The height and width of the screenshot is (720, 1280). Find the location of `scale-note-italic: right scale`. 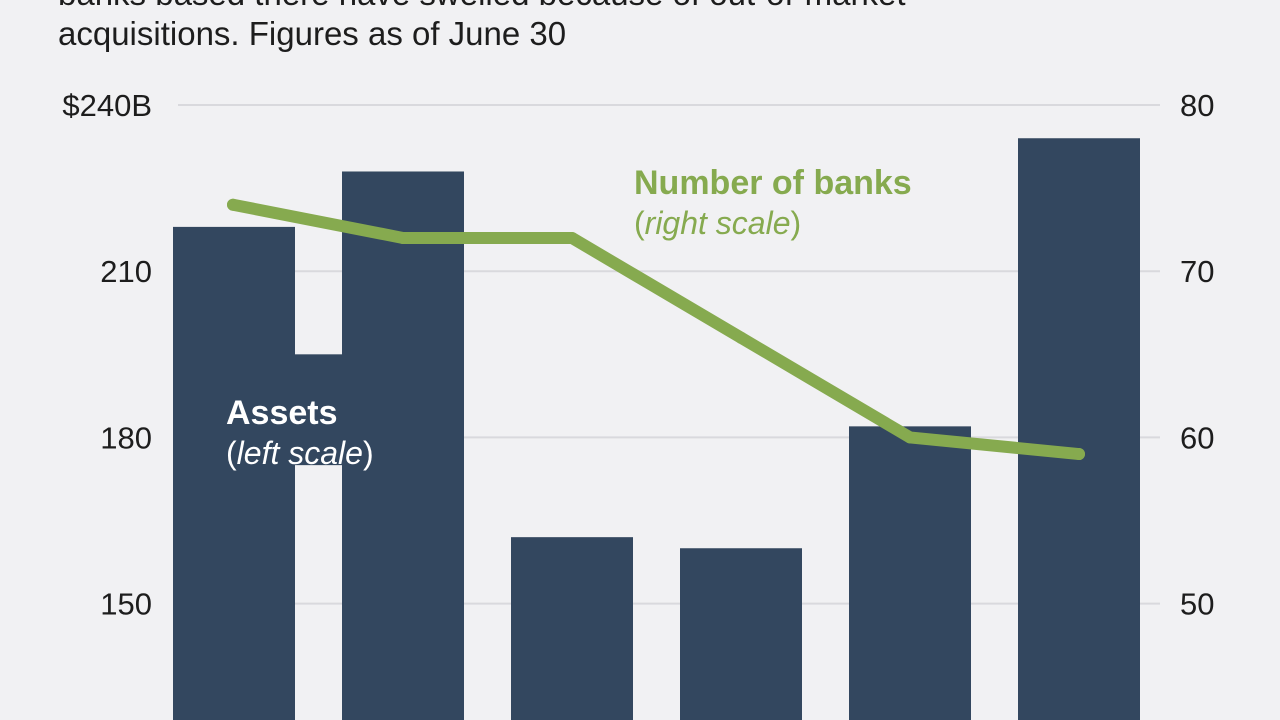

scale-note-italic: right scale is located at coordinates (718, 223).